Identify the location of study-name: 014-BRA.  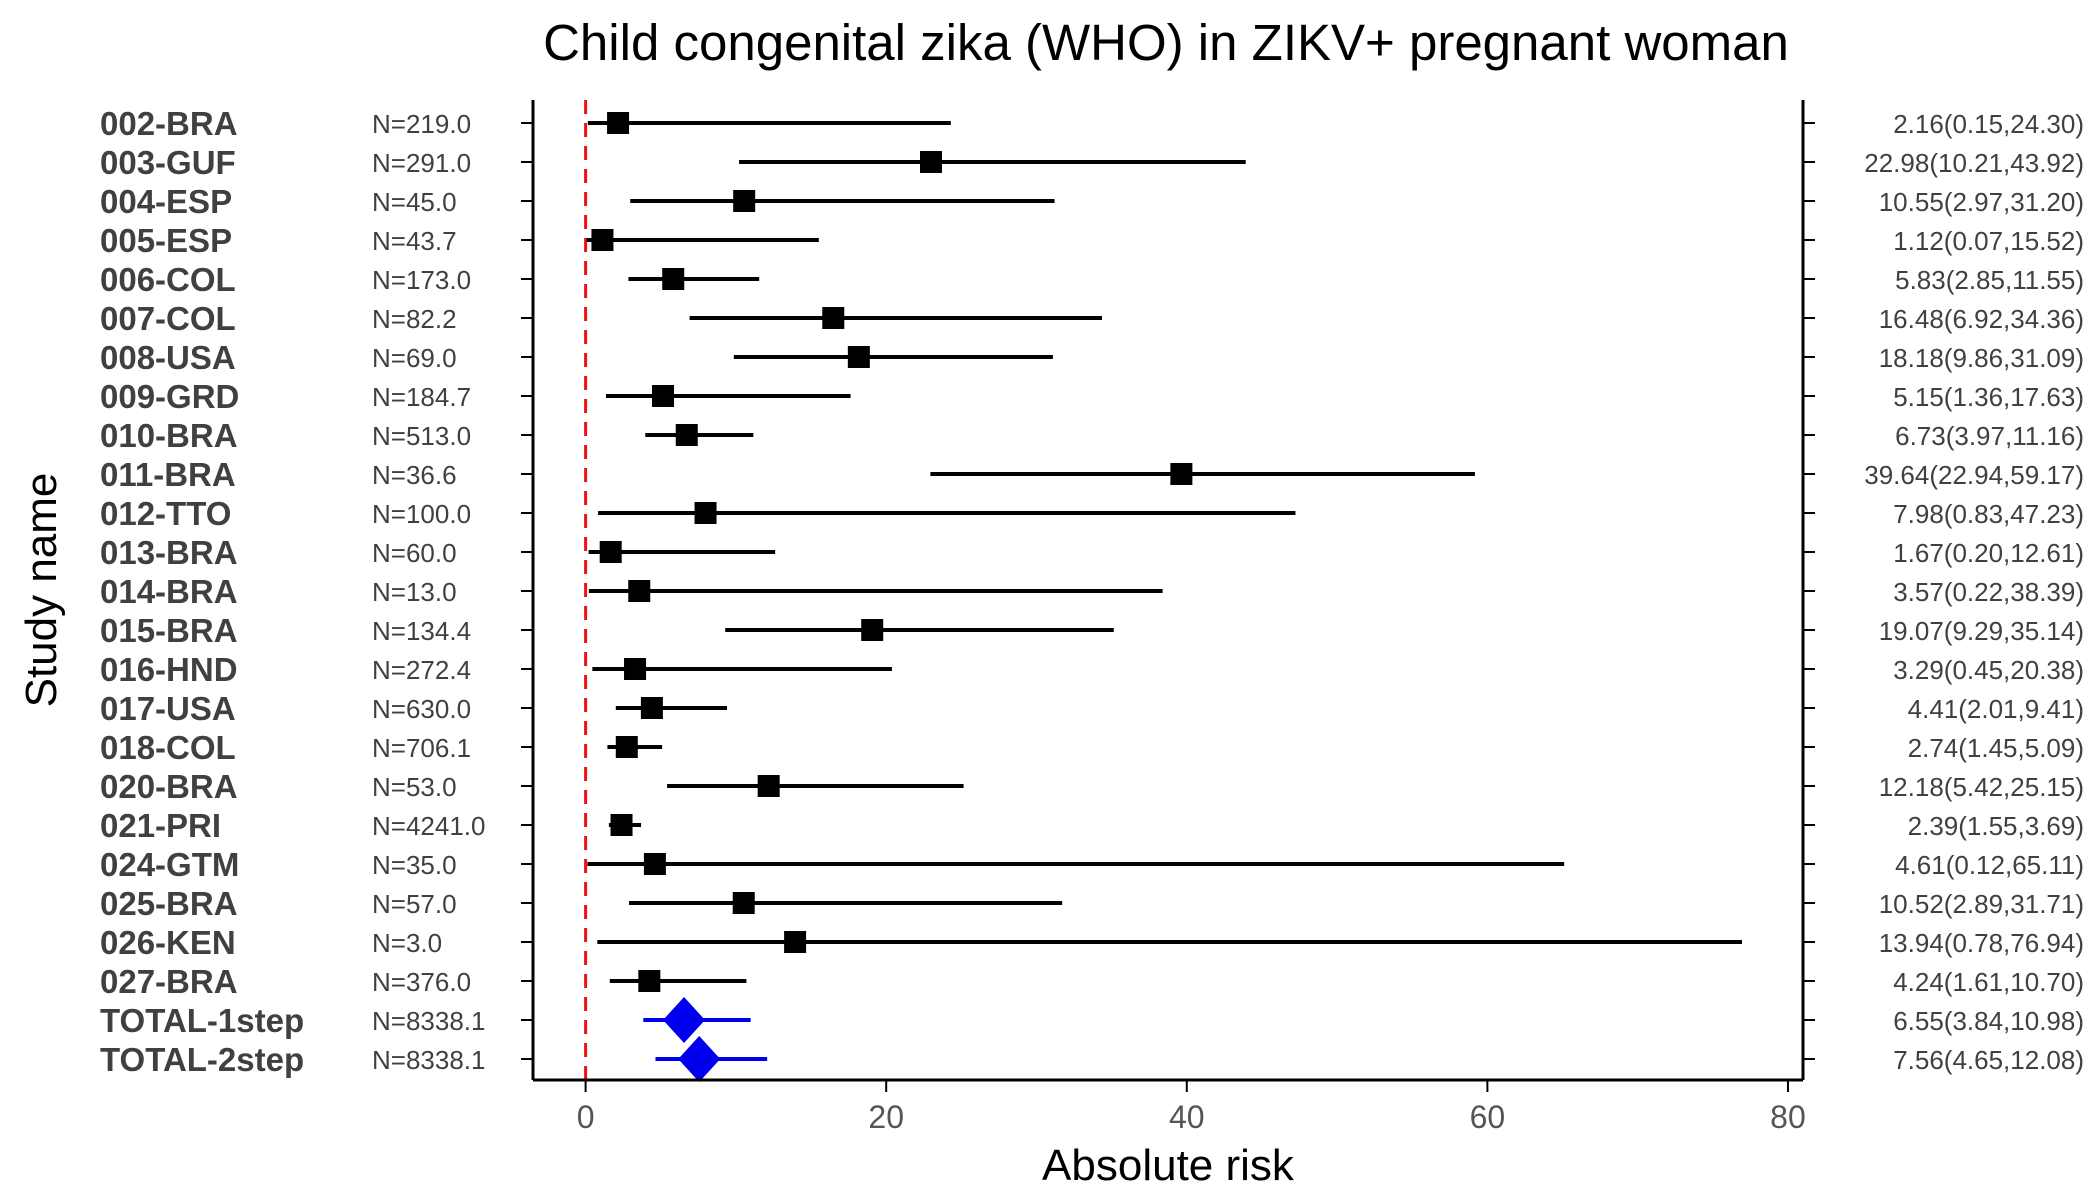
(169, 591).